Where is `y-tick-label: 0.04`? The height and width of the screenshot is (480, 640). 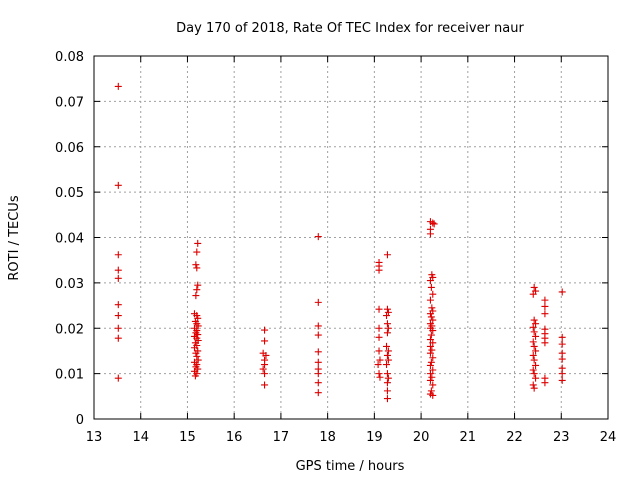
y-tick-label: 0.04 is located at coordinates (69, 239).